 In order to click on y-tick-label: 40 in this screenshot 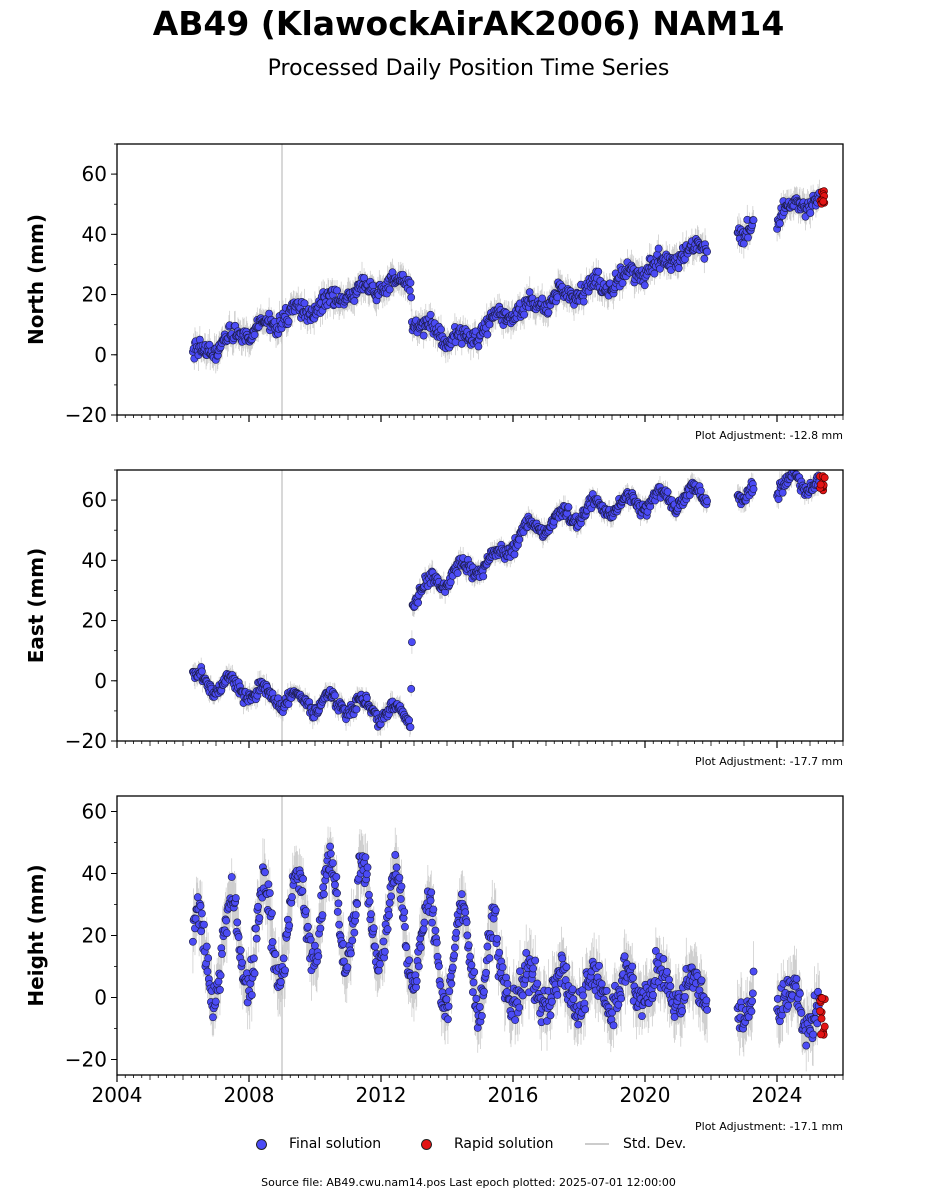, I will do `click(94, 560)`.